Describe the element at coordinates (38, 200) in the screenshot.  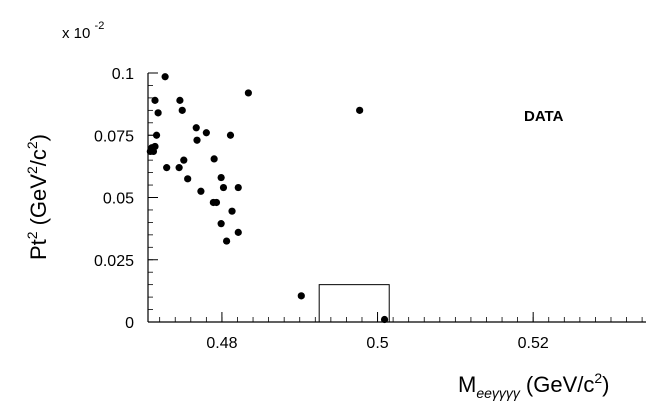
I see `y-axis-title-units: (GeV` at that location.